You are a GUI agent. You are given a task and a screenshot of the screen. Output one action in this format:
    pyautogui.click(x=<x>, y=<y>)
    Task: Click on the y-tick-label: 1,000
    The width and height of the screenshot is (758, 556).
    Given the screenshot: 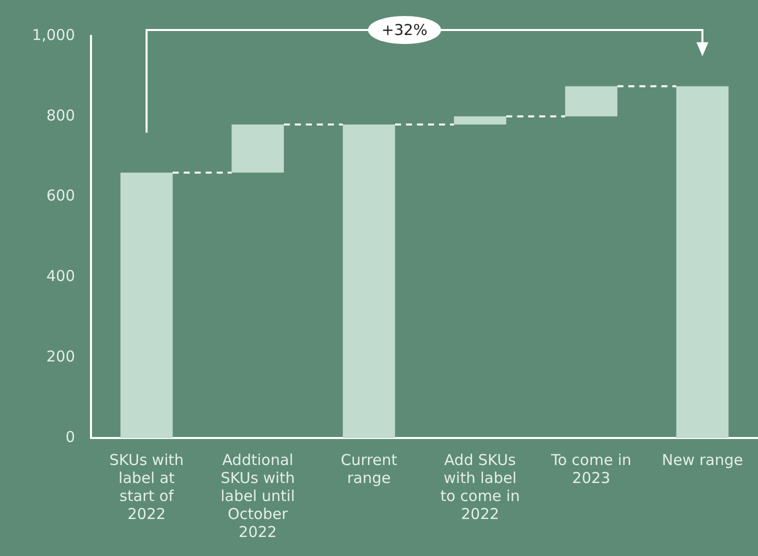 What is the action you would take?
    pyautogui.click(x=53, y=35)
    